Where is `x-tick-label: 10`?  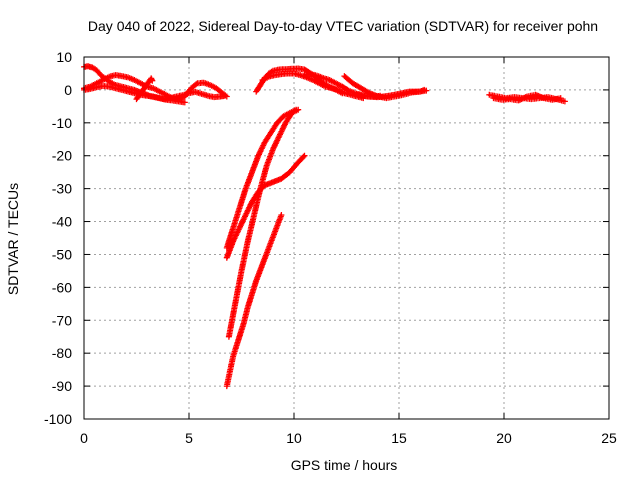
x-tick-label: 10 is located at coordinates (294, 438).